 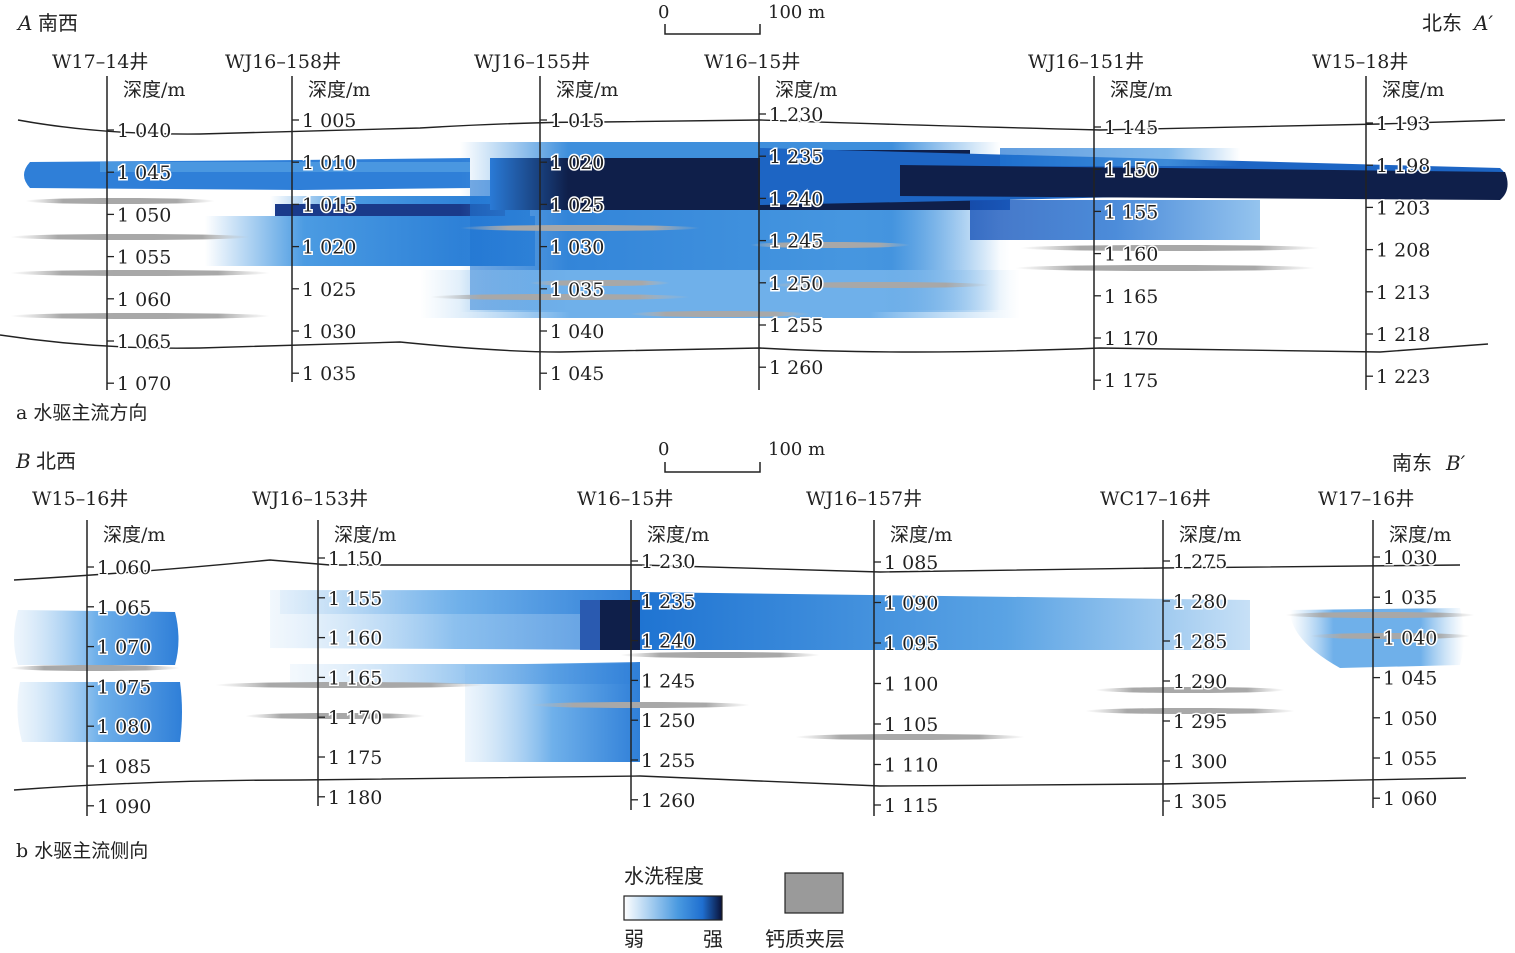 I want to click on section-a-left-direction: 南西, so click(x=58, y=23).